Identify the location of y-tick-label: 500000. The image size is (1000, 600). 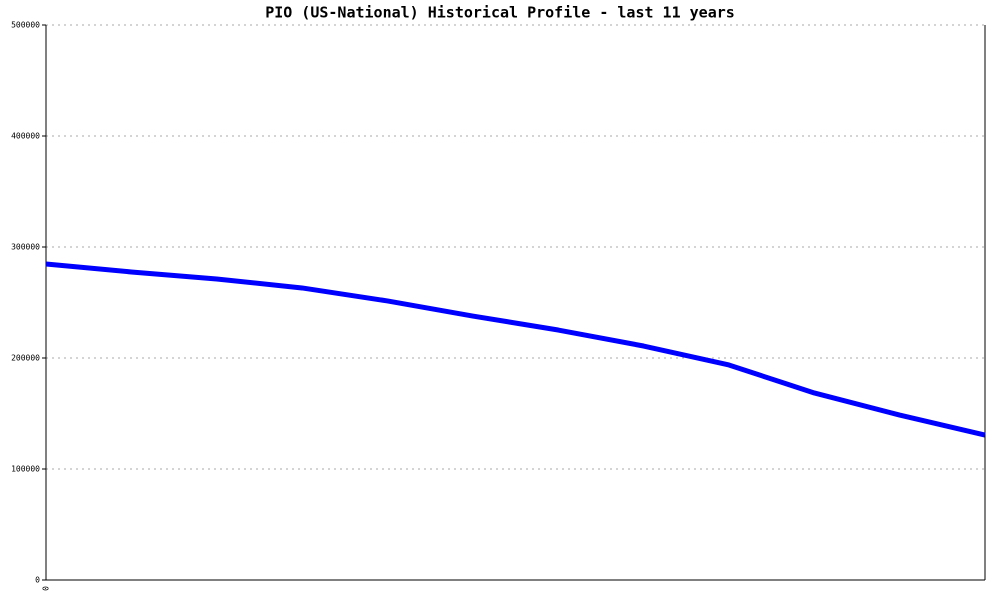
(25, 25).